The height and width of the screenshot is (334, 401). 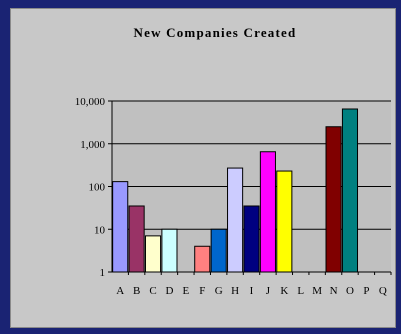 What do you see at coordinates (317, 291) in the screenshot?
I see `x-tick-label: M` at bounding box center [317, 291].